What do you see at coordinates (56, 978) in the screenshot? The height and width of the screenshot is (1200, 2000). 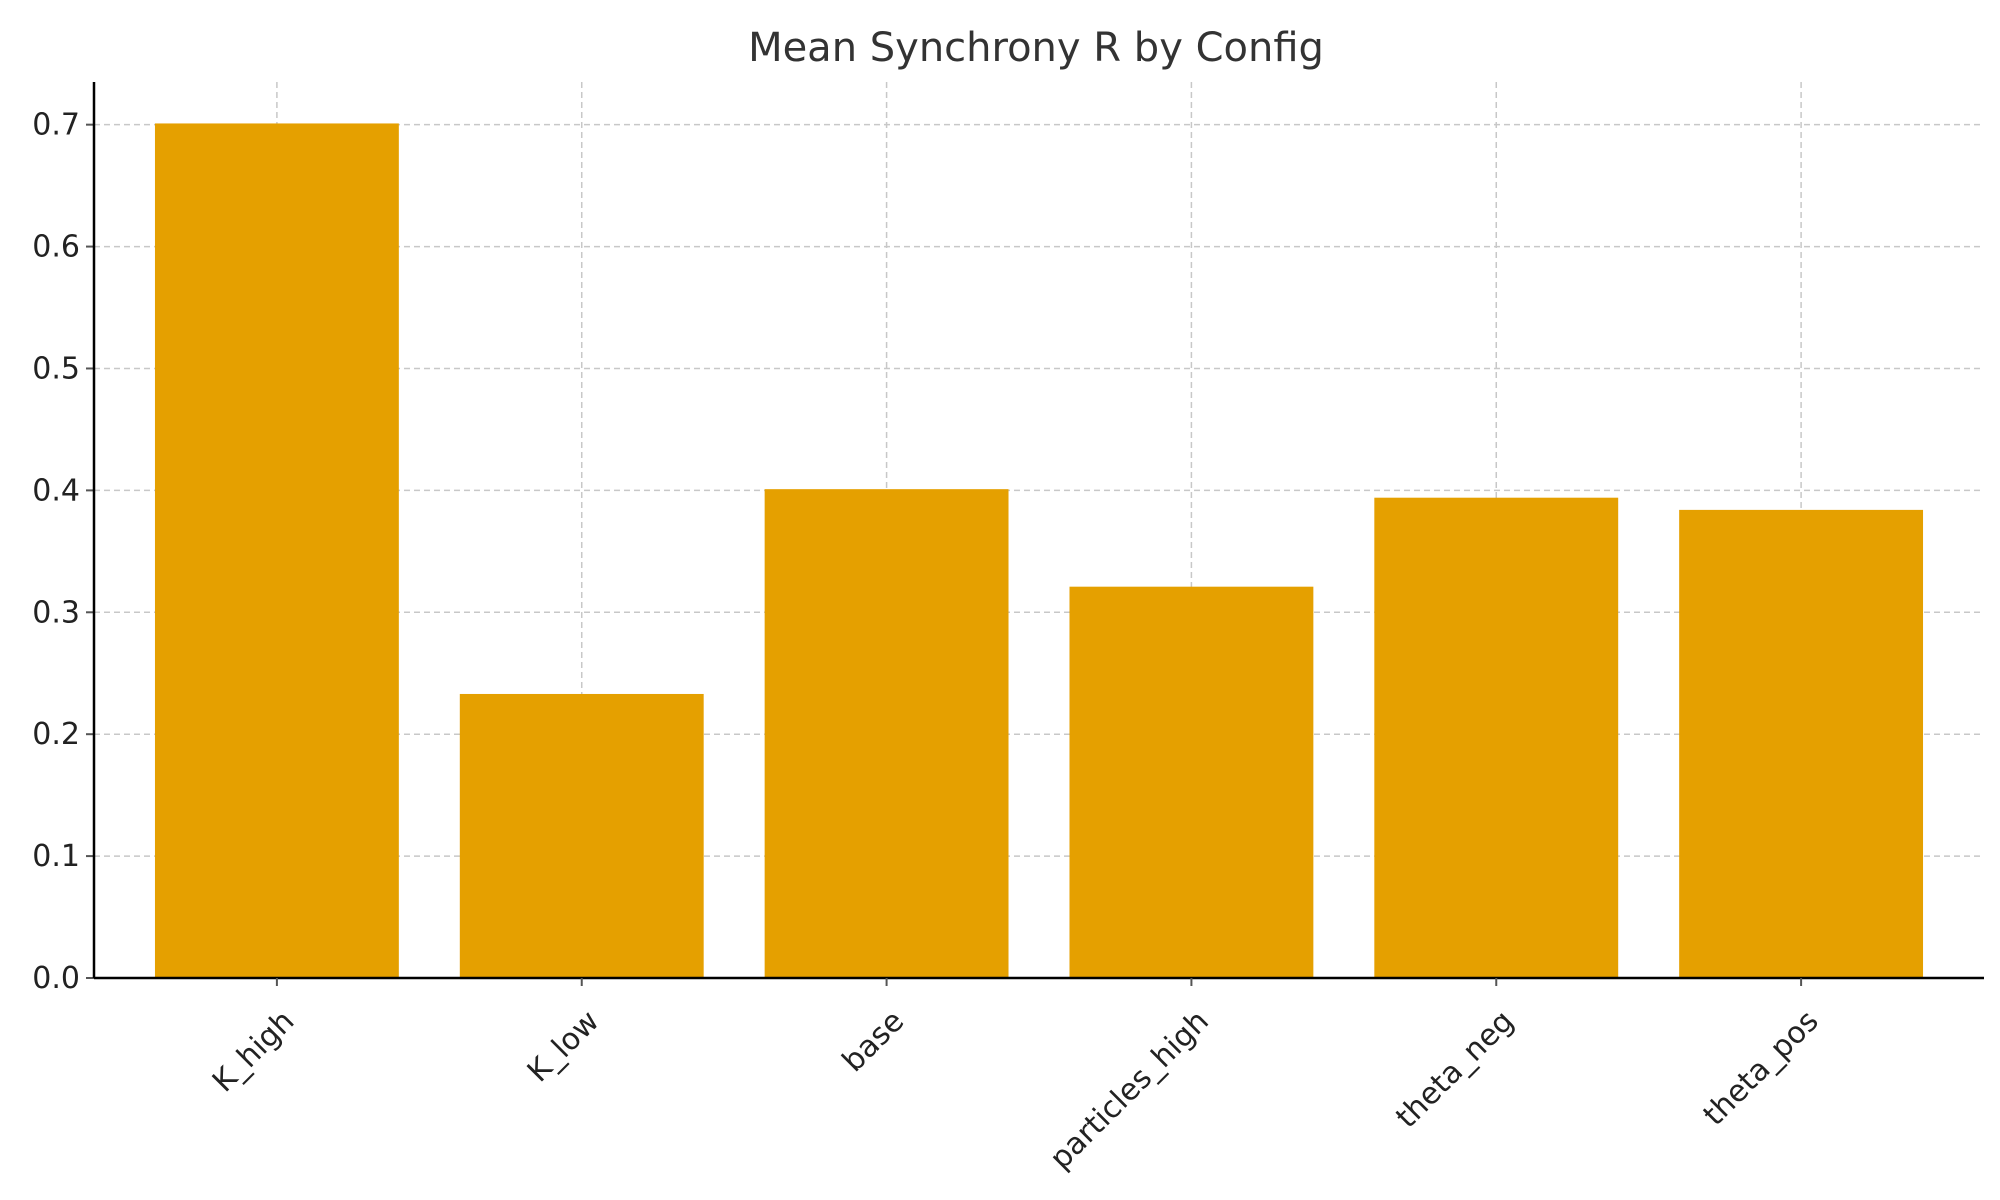 I see `y-tick-label: 0.0` at bounding box center [56, 978].